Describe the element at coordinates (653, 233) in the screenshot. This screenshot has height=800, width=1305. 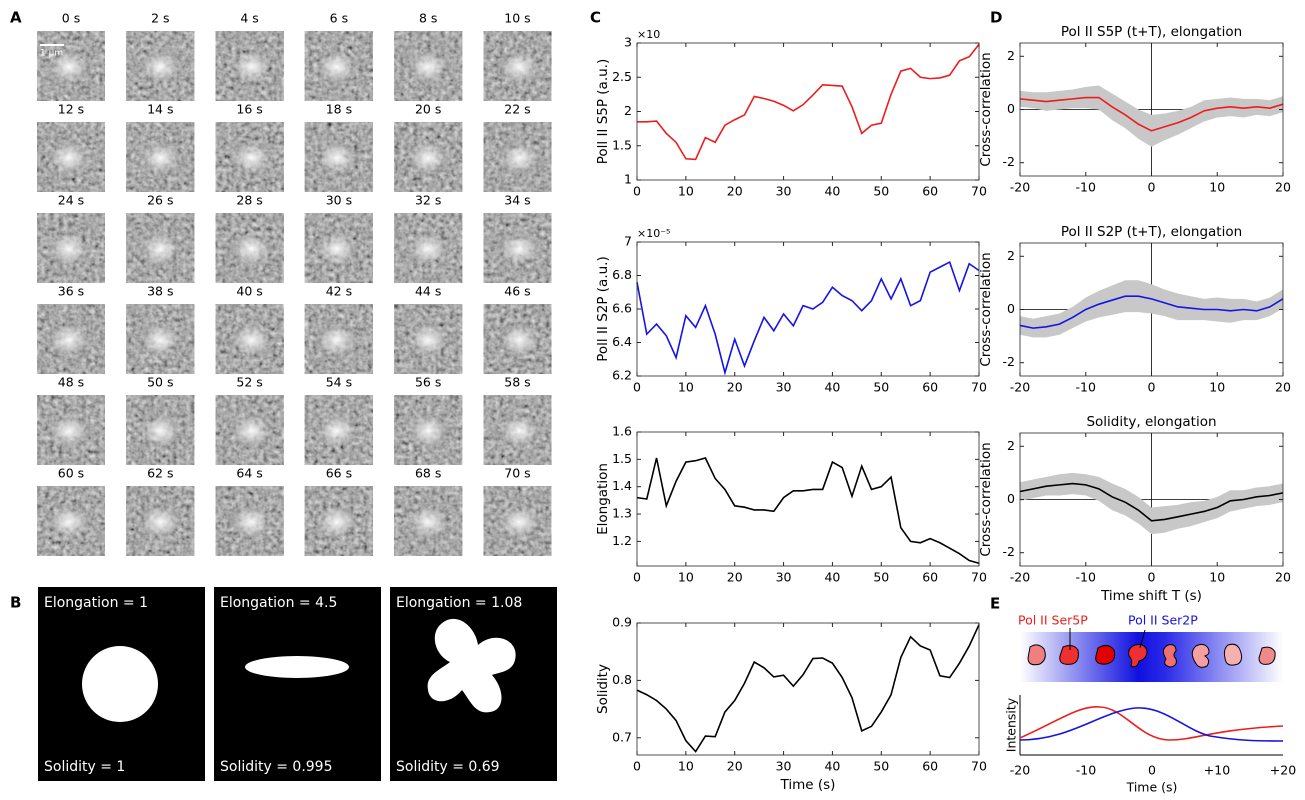
I see `exponent-label: ×10⁻⁵` at that location.